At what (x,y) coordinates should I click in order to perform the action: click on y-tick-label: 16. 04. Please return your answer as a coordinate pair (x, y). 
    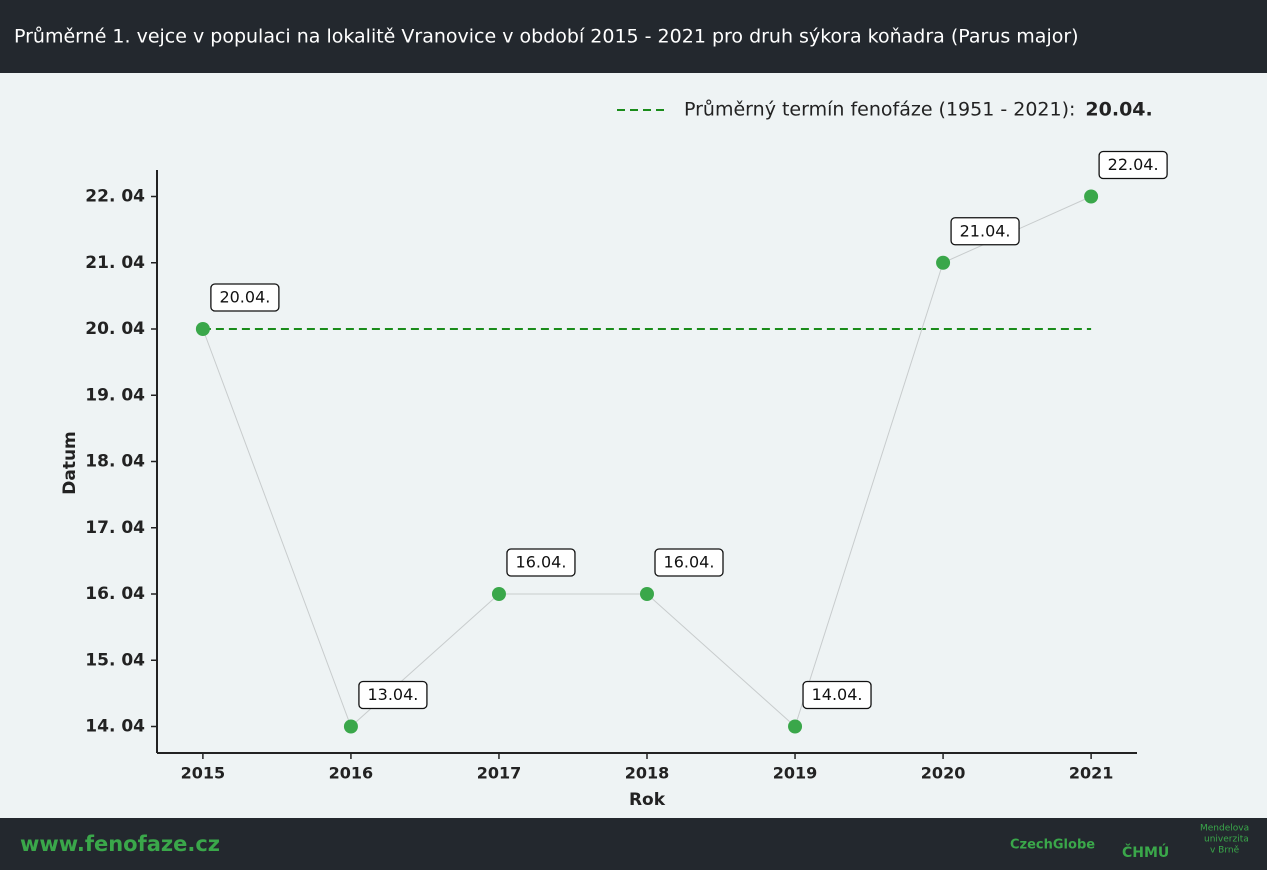
    Looking at the image, I should click on (115, 594).